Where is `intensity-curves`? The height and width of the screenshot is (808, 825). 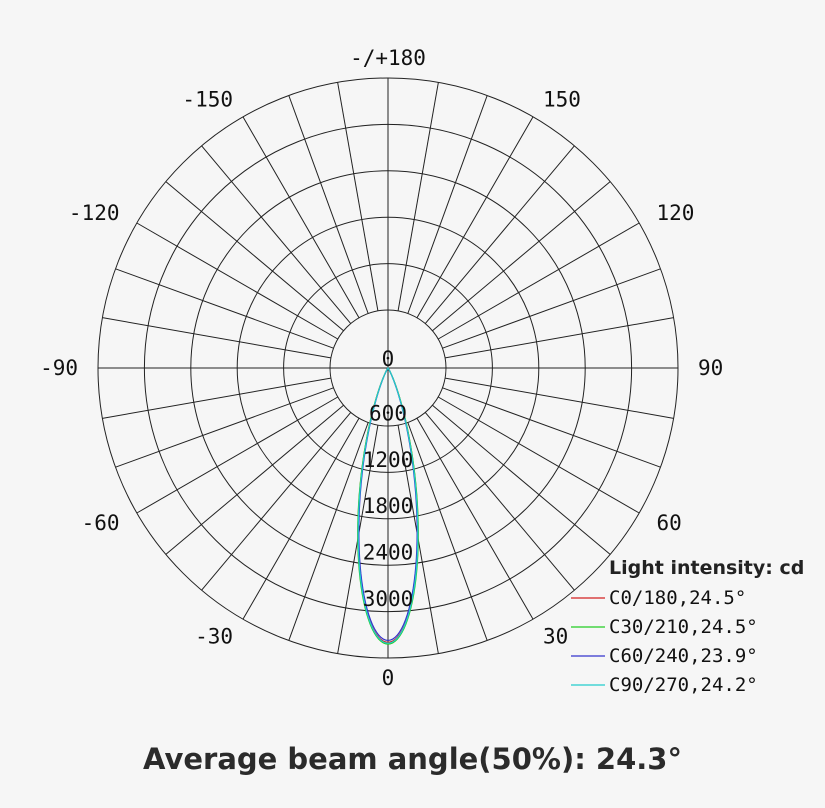
intensity-curves is located at coordinates (388, 506).